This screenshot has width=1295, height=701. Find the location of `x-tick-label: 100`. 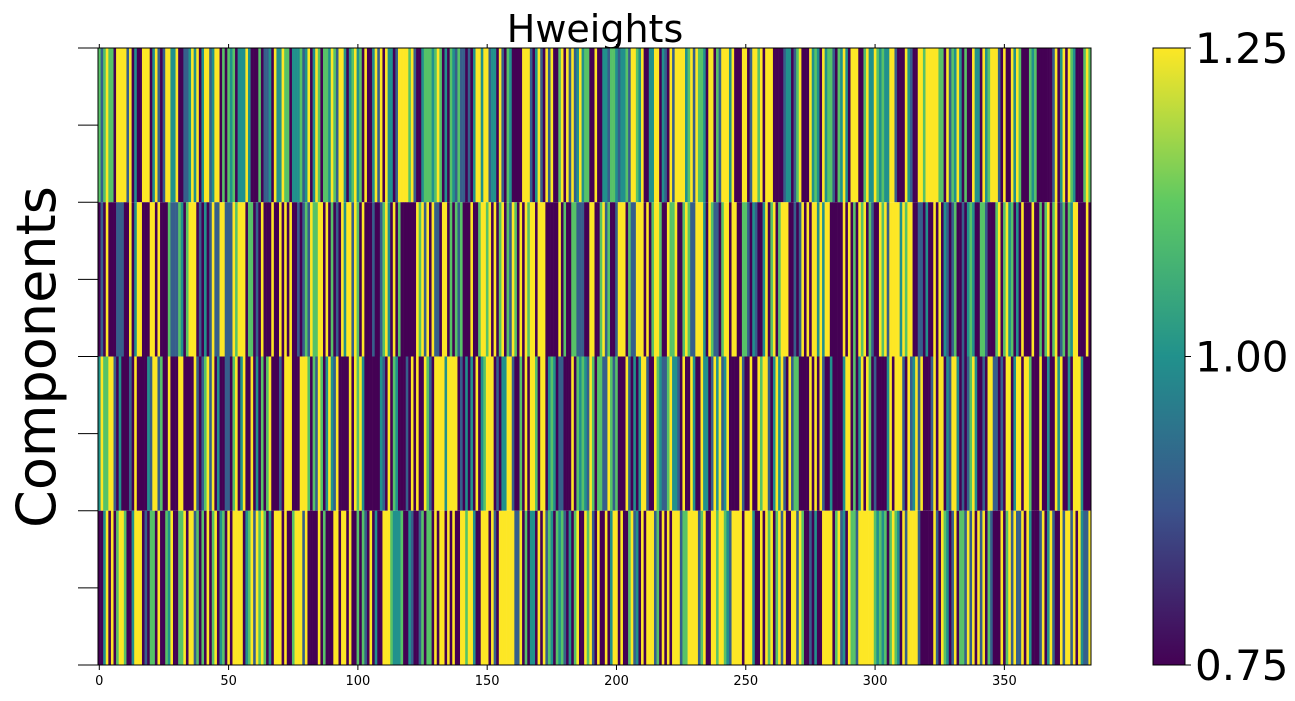

x-tick-label: 100 is located at coordinates (357, 681).